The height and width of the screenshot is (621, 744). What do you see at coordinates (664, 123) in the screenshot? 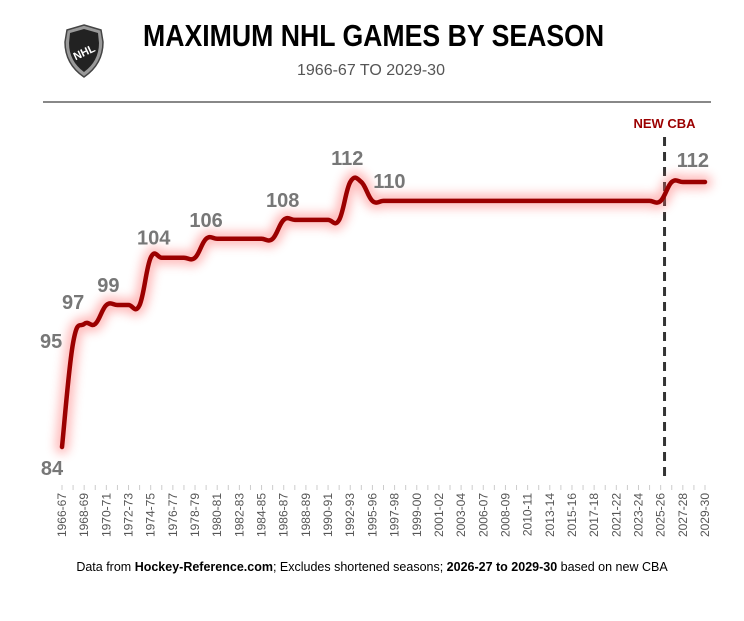
I see `new-cba-label: NEW CBA` at bounding box center [664, 123].